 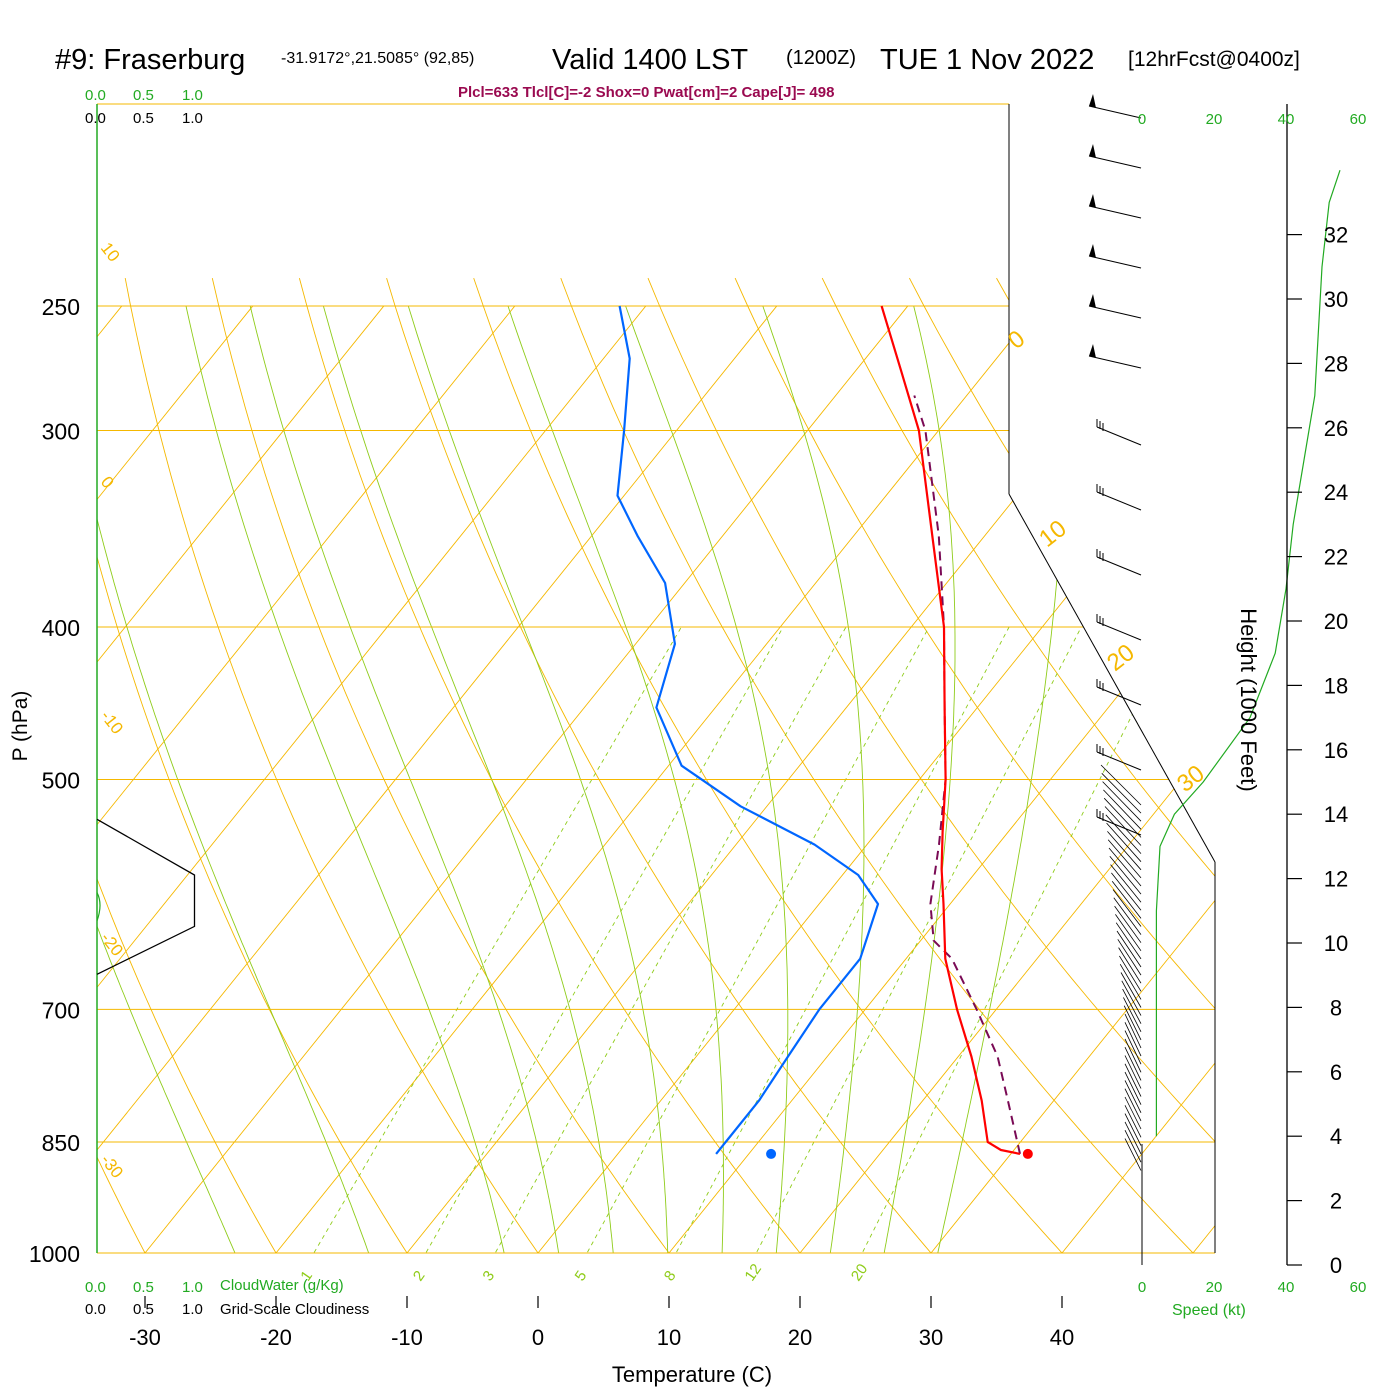 I want to click on cloudiness-bottom-tick: 0.0, so click(x=95, y=1309).